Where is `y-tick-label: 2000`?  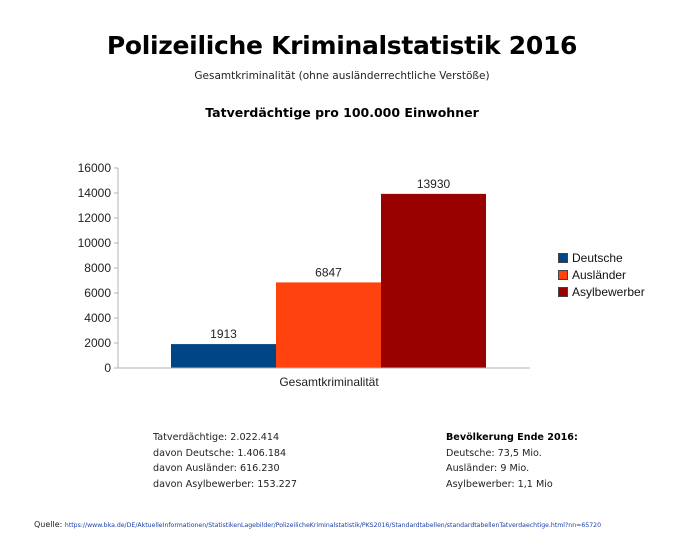 y-tick-label: 2000 is located at coordinates (97, 343).